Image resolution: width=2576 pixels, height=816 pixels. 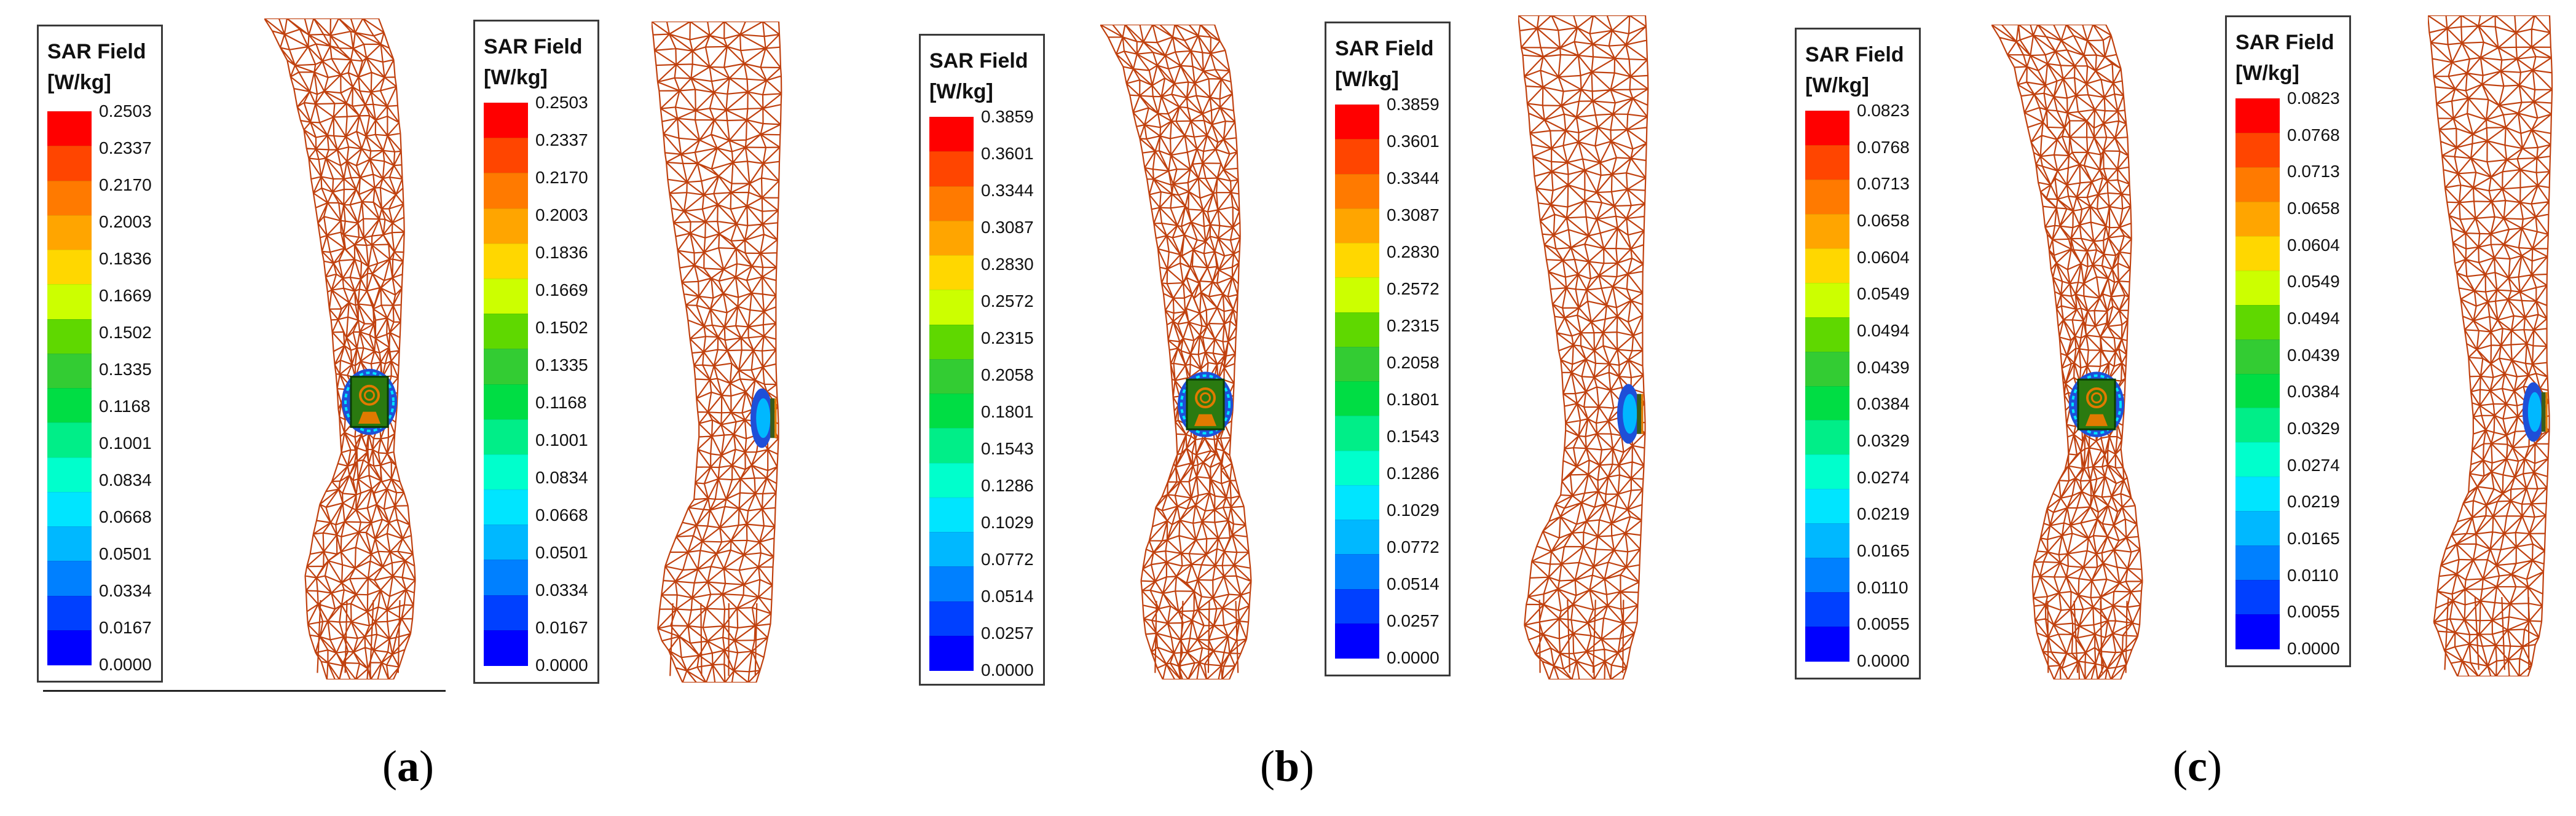 What do you see at coordinates (2314, 135) in the screenshot?
I see `scale-tick-label: 0.0768` at bounding box center [2314, 135].